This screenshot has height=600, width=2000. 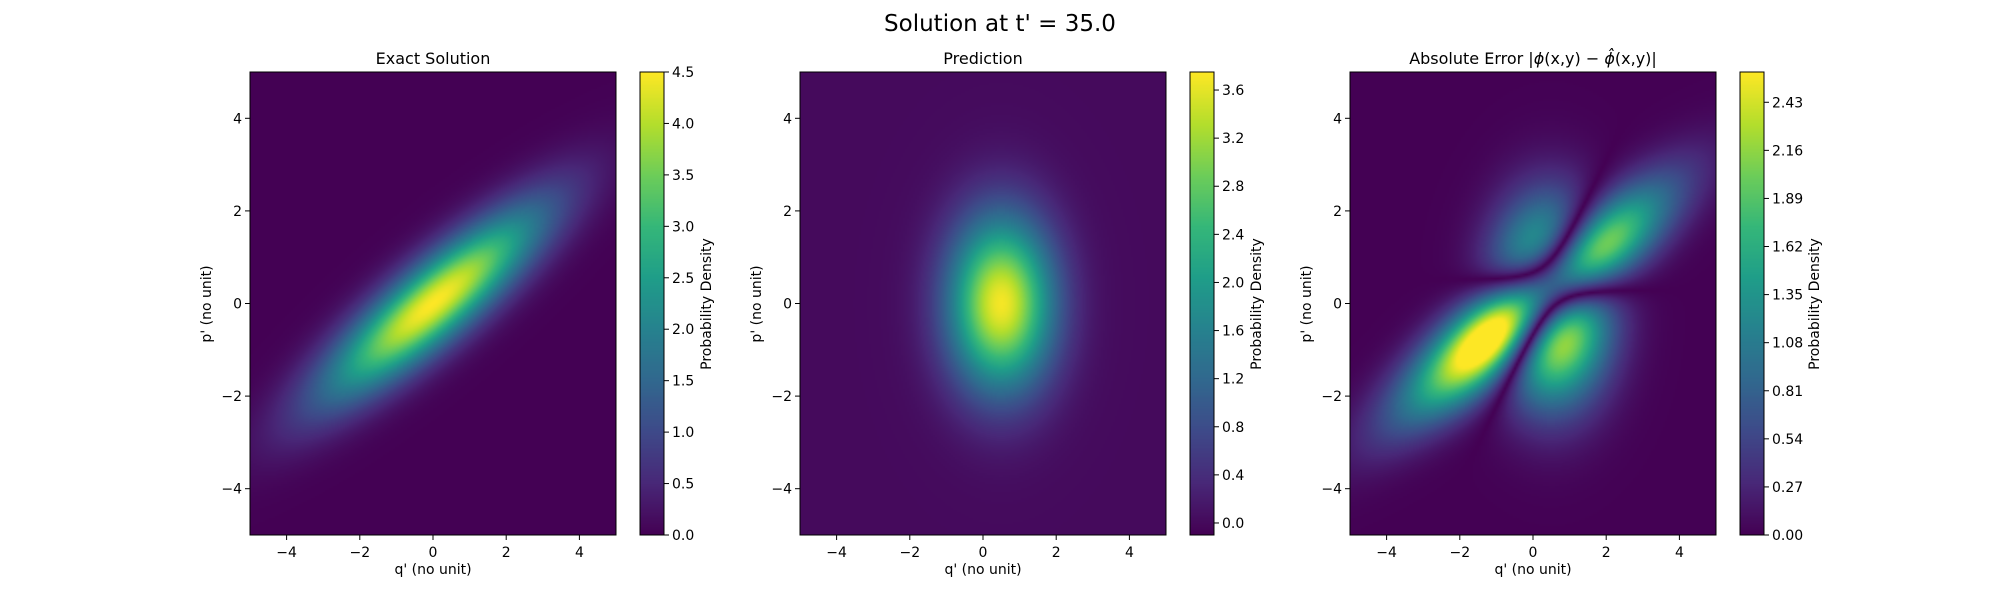 I want to click on panel-title: Absolute Error |ϕ(x,y) − ϕ̂(x,y)|, so click(x=1533, y=58).